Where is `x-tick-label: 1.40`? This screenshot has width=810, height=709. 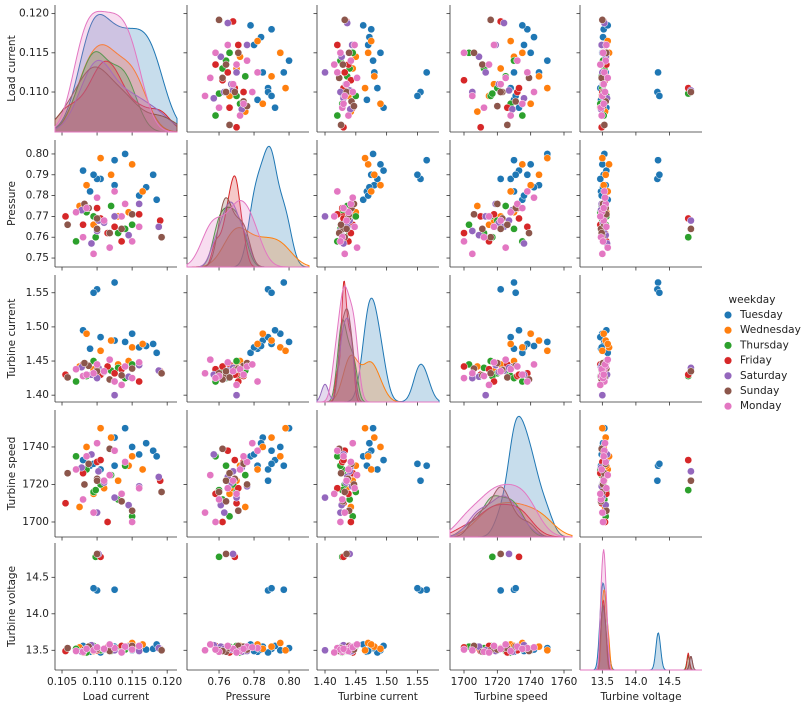
x-tick-label: 1.40 is located at coordinates (324, 682).